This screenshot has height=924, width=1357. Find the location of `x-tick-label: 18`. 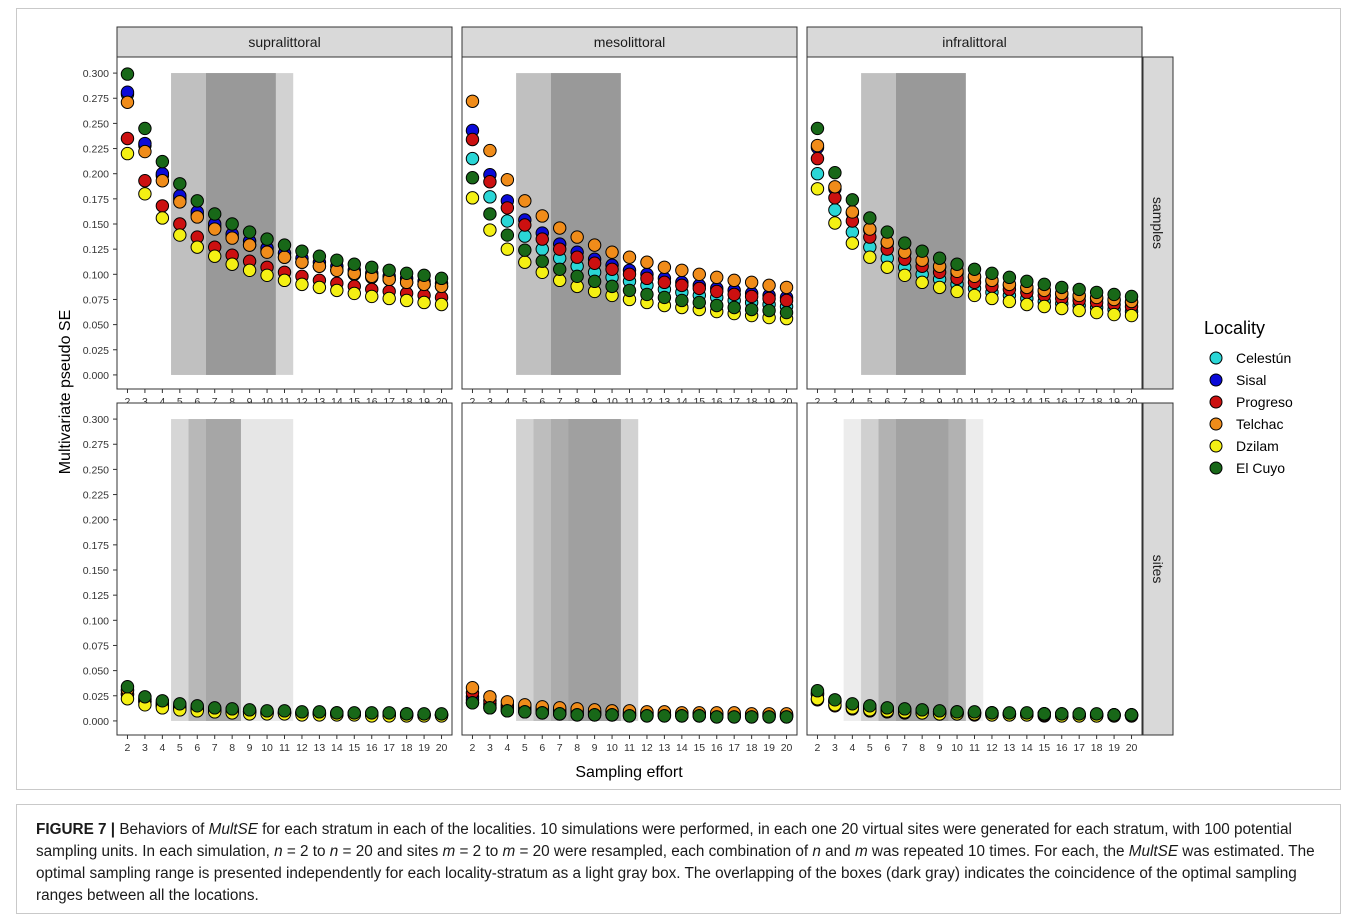

x-tick-label: 18 is located at coordinates (752, 402).